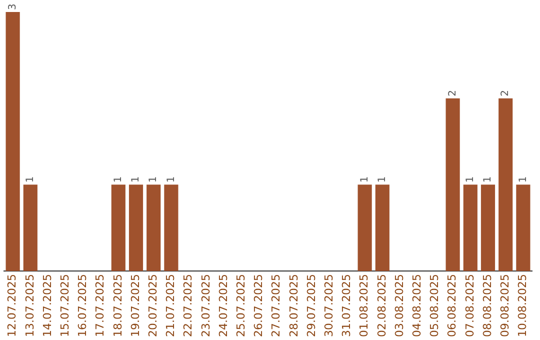 The height and width of the screenshot is (340, 540). Describe the element at coordinates (329, 306) in the screenshot. I see `x-tick-label: 30.07.2025` at that location.